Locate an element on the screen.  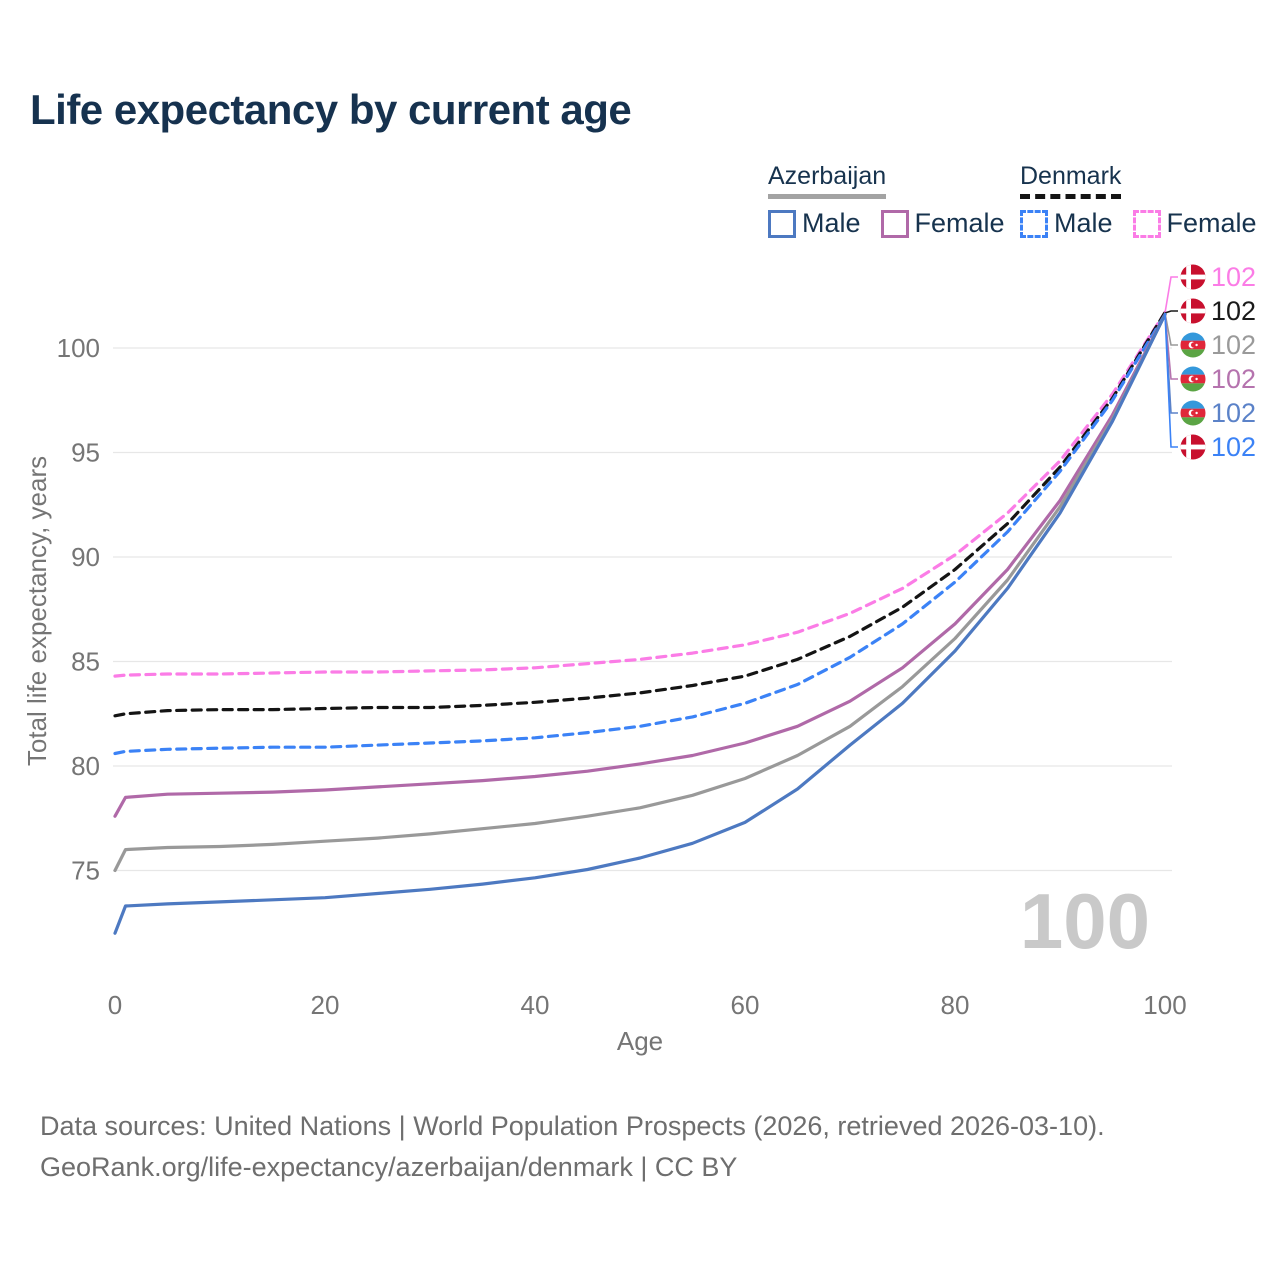
page-title: Life expectancy by current age is located at coordinates (331, 109).